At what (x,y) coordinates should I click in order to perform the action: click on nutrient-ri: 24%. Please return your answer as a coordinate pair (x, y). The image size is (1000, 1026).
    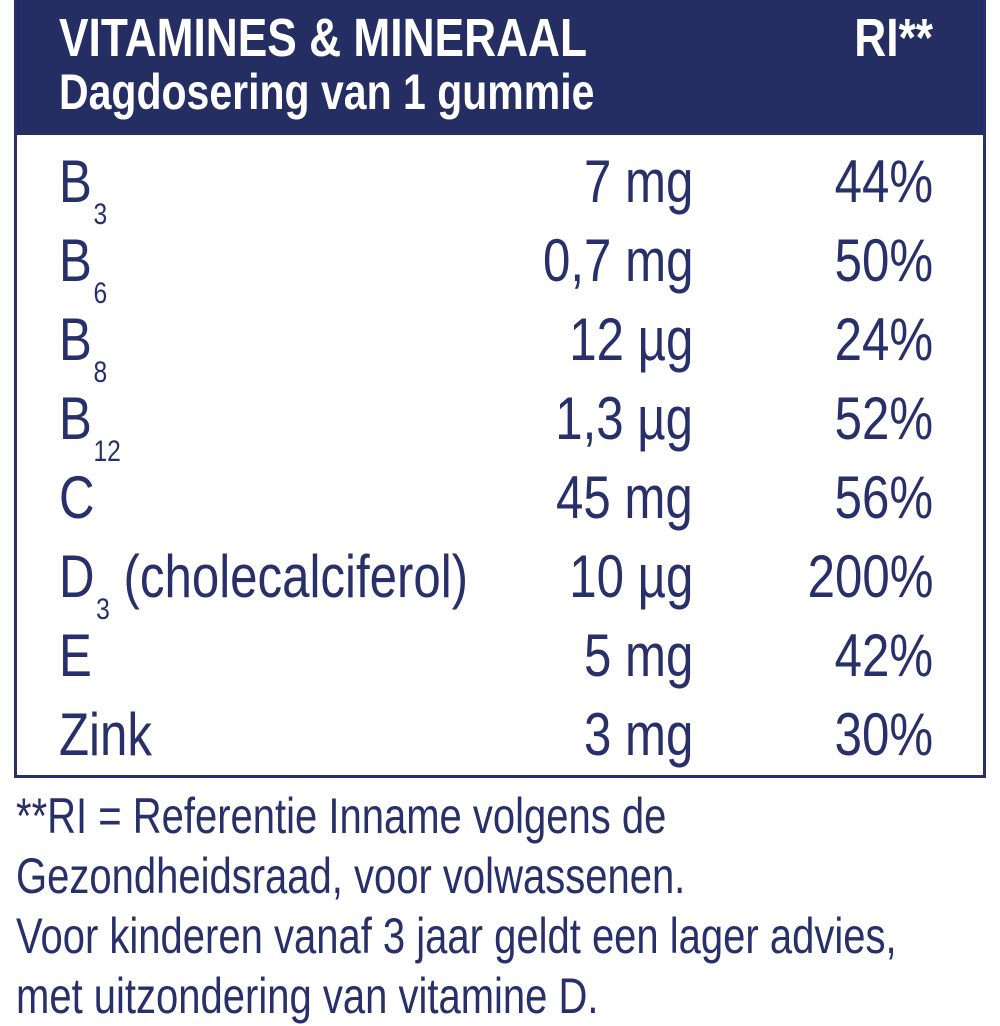
    Looking at the image, I should click on (883, 339).